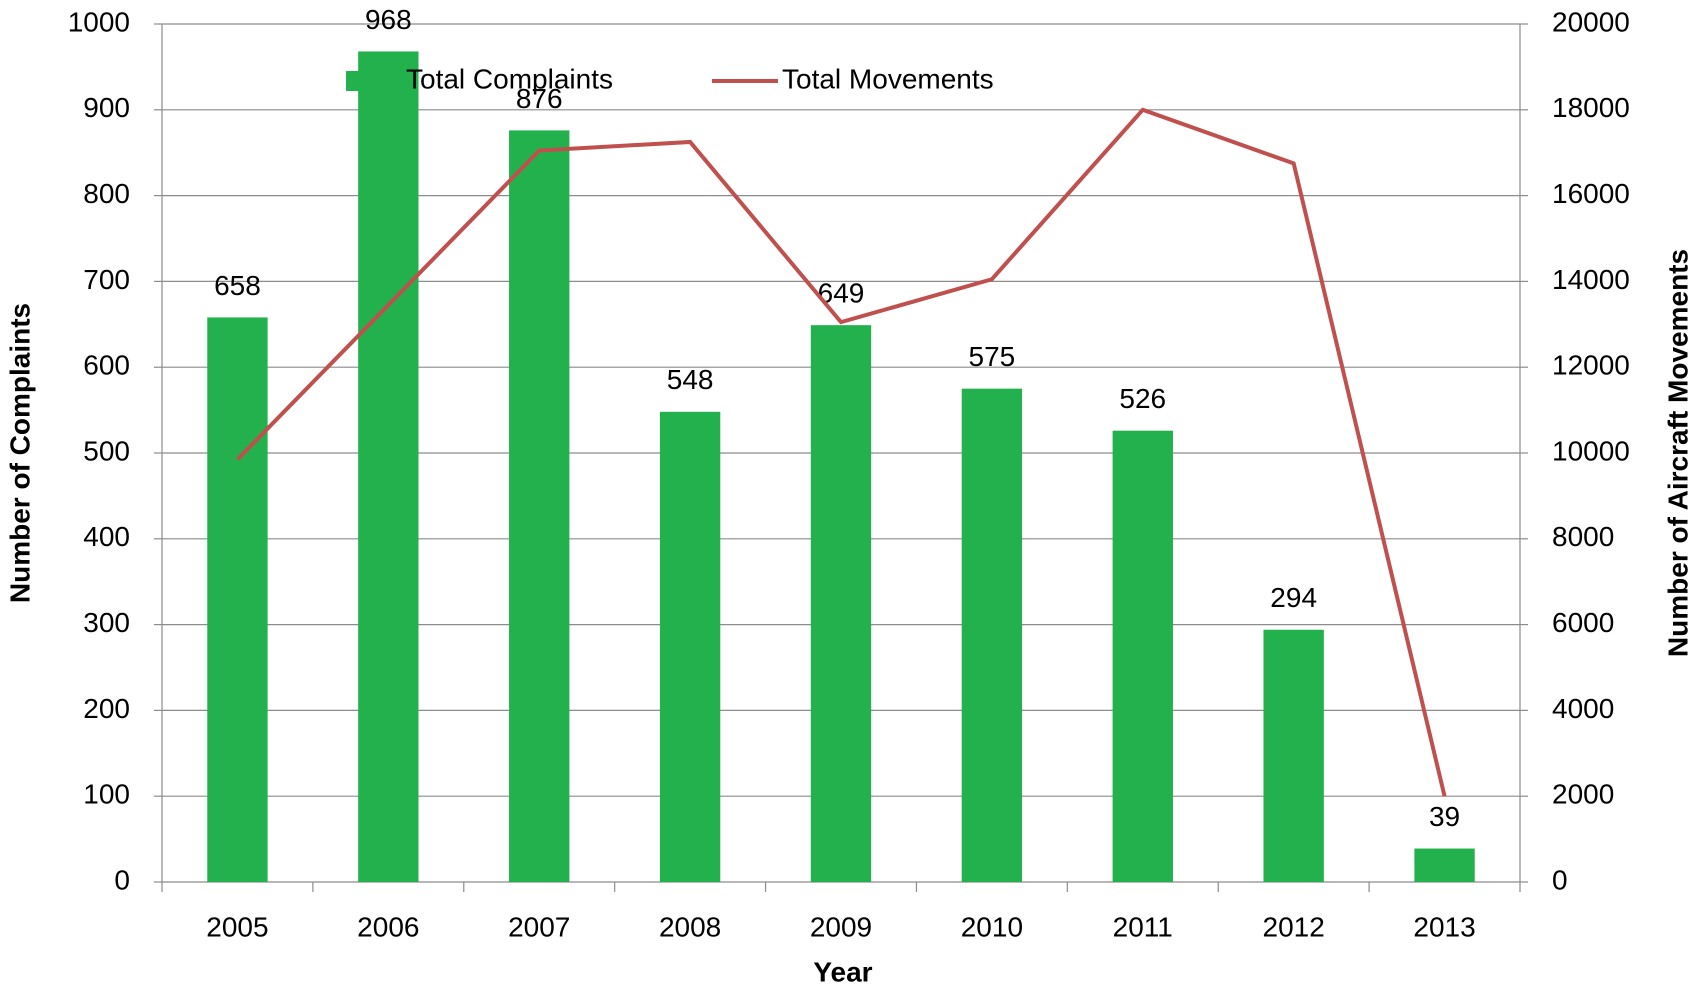 This screenshot has height=992, width=1696. What do you see at coordinates (888, 78) in the screenshot?
I see `legend-label: Total Movements` at bounding box center [888, 78].